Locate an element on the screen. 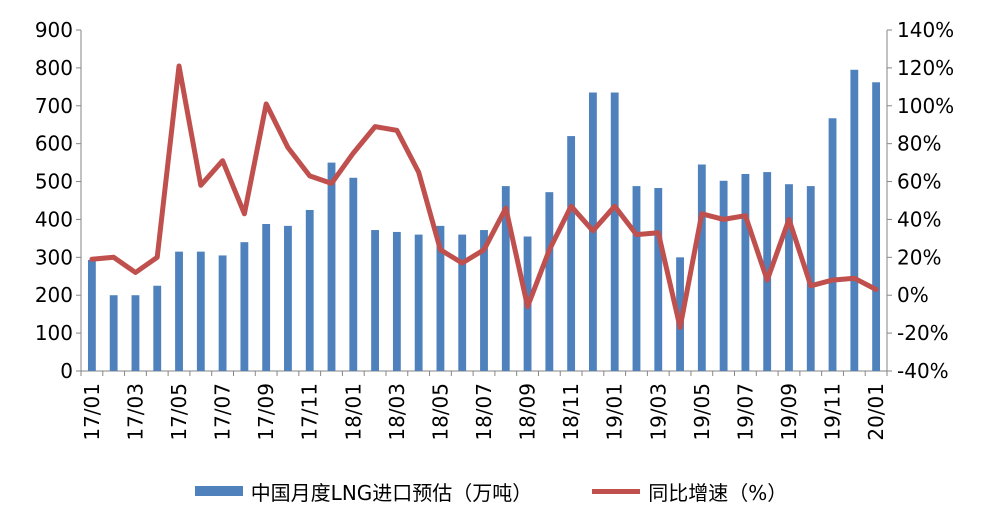  y-left-tick-label: 300 is located at coordinates (54, 257).